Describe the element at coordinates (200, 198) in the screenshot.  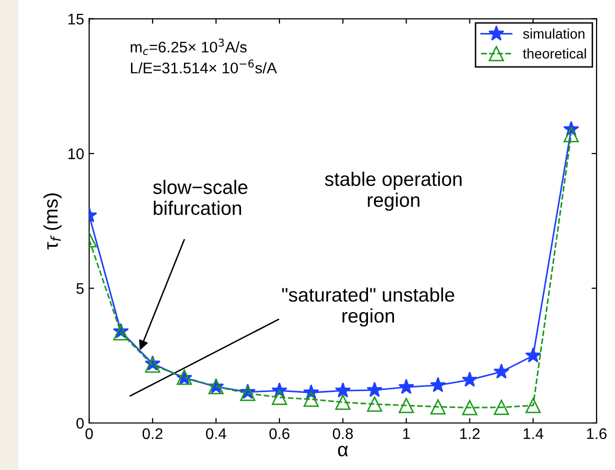
I see `annotation: slow−scale bifurcation` at that location.